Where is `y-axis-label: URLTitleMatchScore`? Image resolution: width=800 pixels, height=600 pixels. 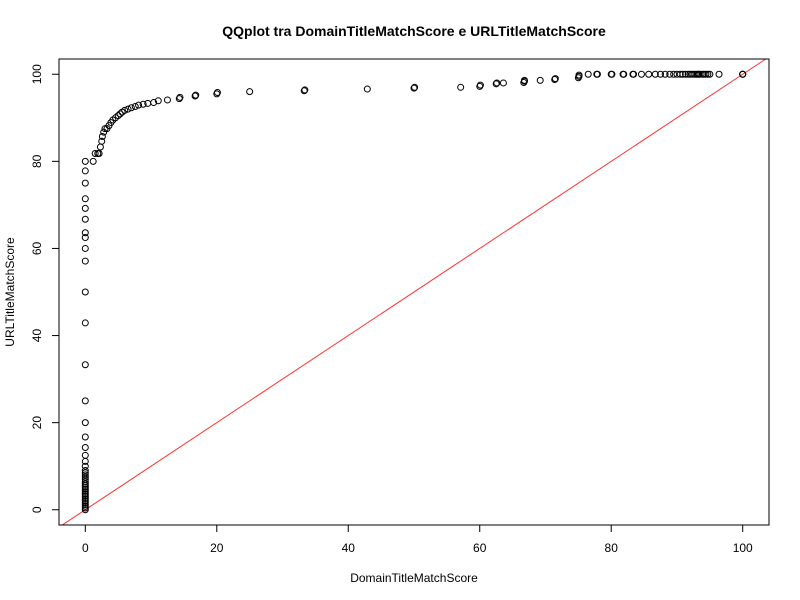 y-axis-label: URLTitleMatchScore is located at coordinates (10, 292).